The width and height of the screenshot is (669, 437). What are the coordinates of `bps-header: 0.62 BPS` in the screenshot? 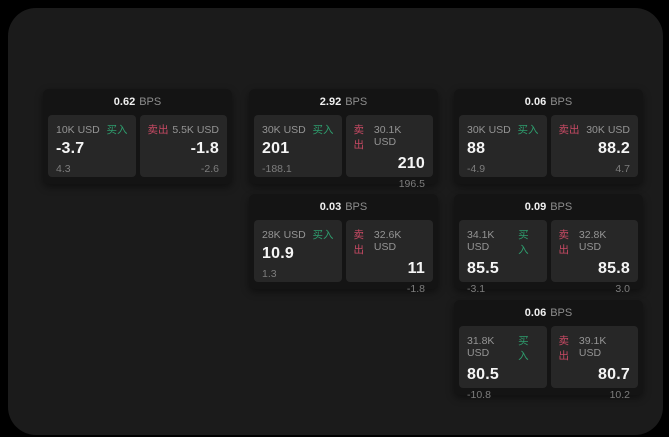 It's located at (137, 102).